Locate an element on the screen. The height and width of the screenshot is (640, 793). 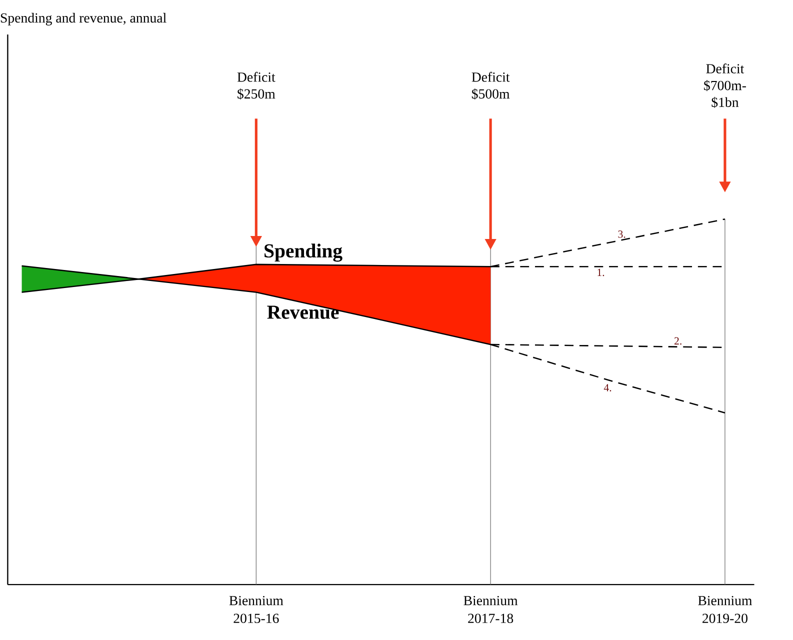
series-label: 2. is located at coordinates (678, 341).